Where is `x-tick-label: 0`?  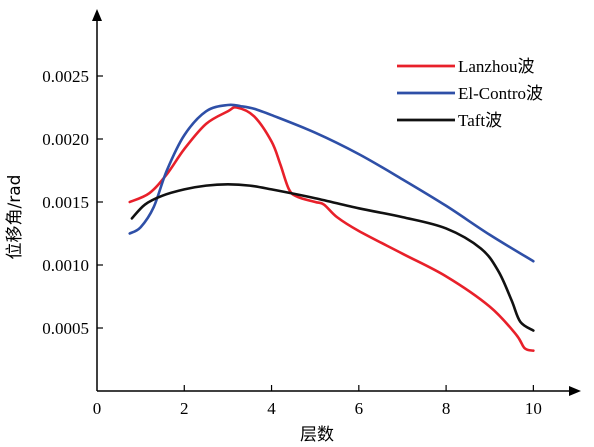
x-tick-label: 0 is located at coordinates (97, 408).